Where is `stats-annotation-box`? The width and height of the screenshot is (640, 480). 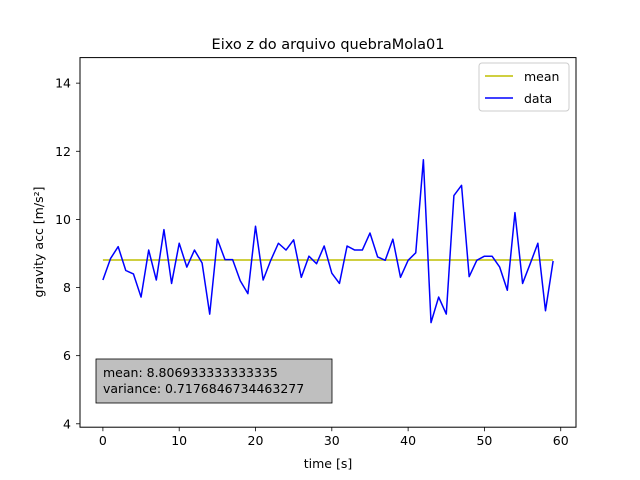 stats-annotation-box is located at coordinates (214, 381).